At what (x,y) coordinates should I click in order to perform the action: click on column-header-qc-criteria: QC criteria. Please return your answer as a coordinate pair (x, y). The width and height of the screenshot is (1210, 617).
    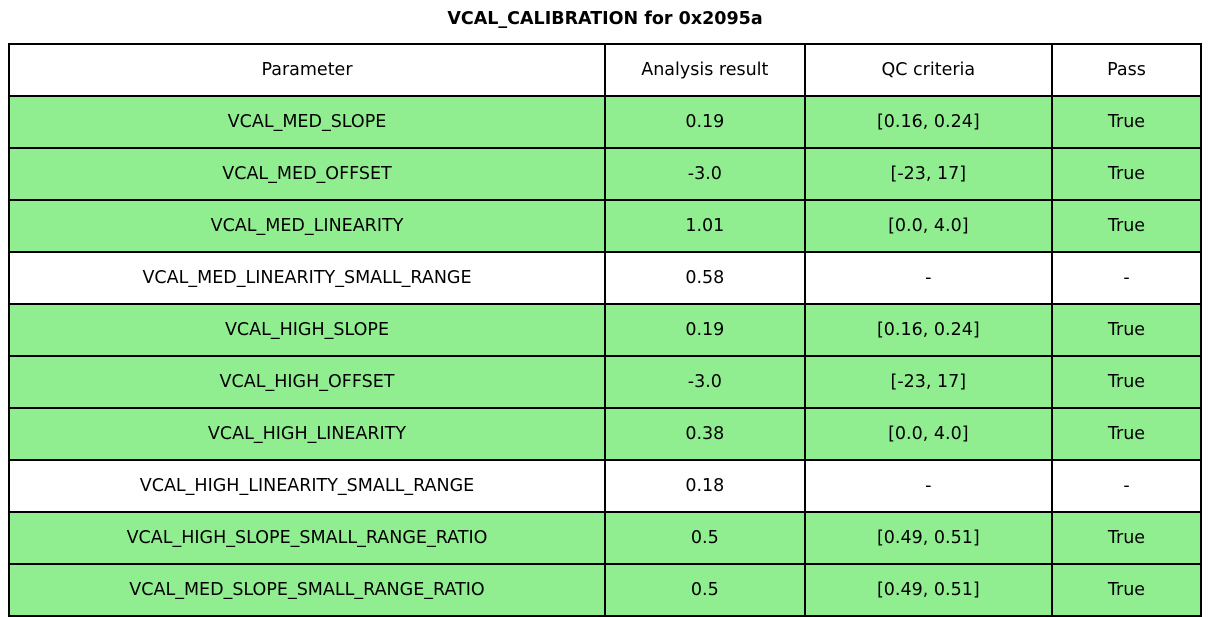
    Looking at the image, I should click on (928, 70).